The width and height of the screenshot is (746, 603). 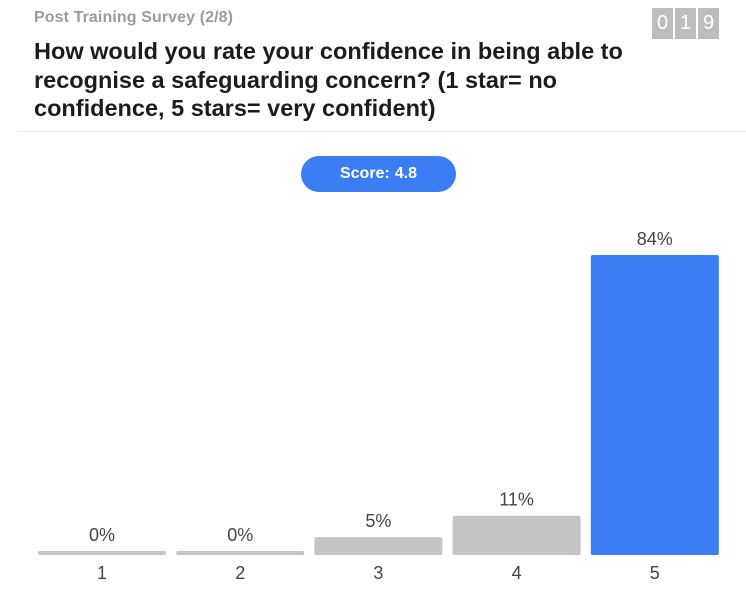 I want to click on bar-value-label: 11%, so click(x=516, y=500).